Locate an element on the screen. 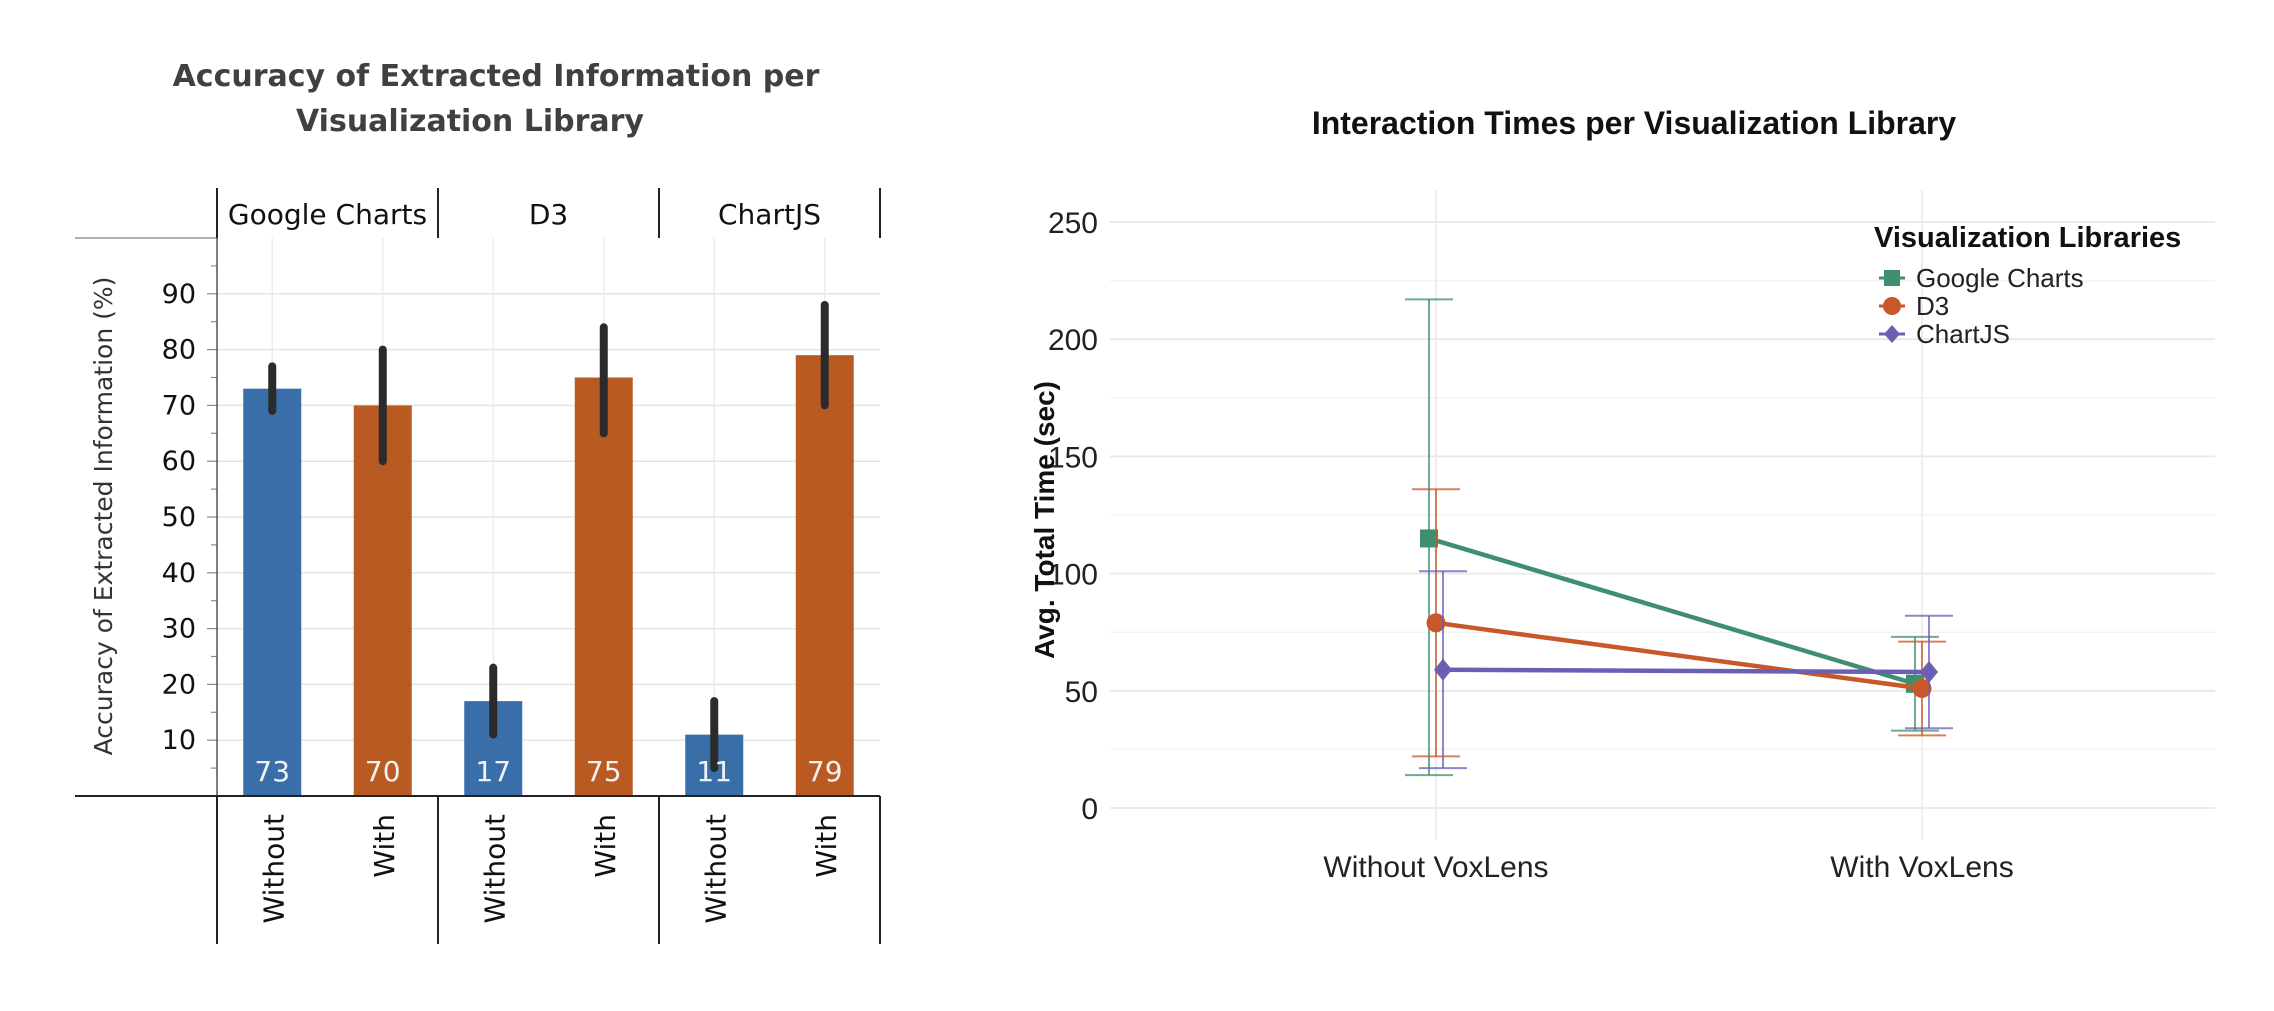 The height and width of the screenshot is (1011, 2274). interaction-time-y-tick-label: 150 is located at coordinates (1073, 457).